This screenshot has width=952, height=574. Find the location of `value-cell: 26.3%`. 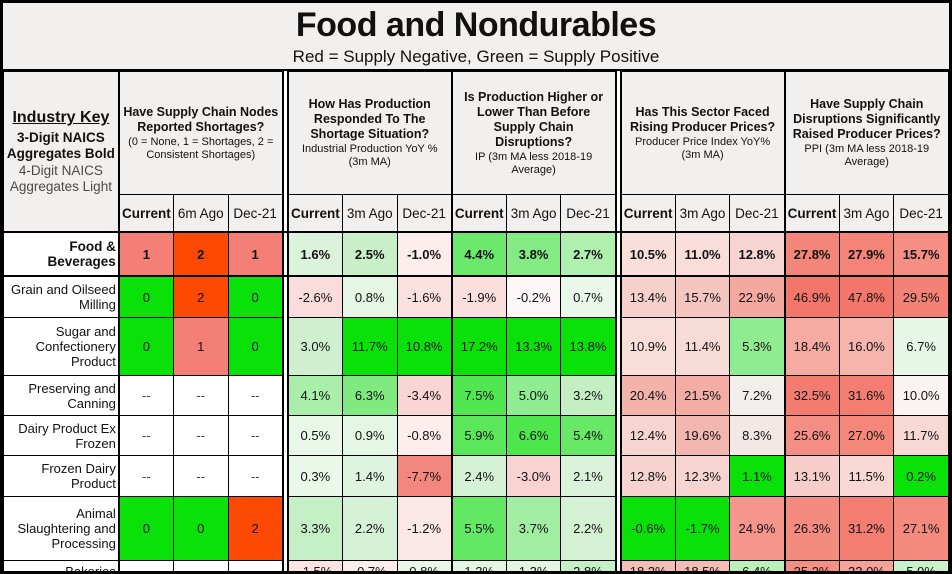

value-cell: 26.3% is located at coordinates (811, 528).